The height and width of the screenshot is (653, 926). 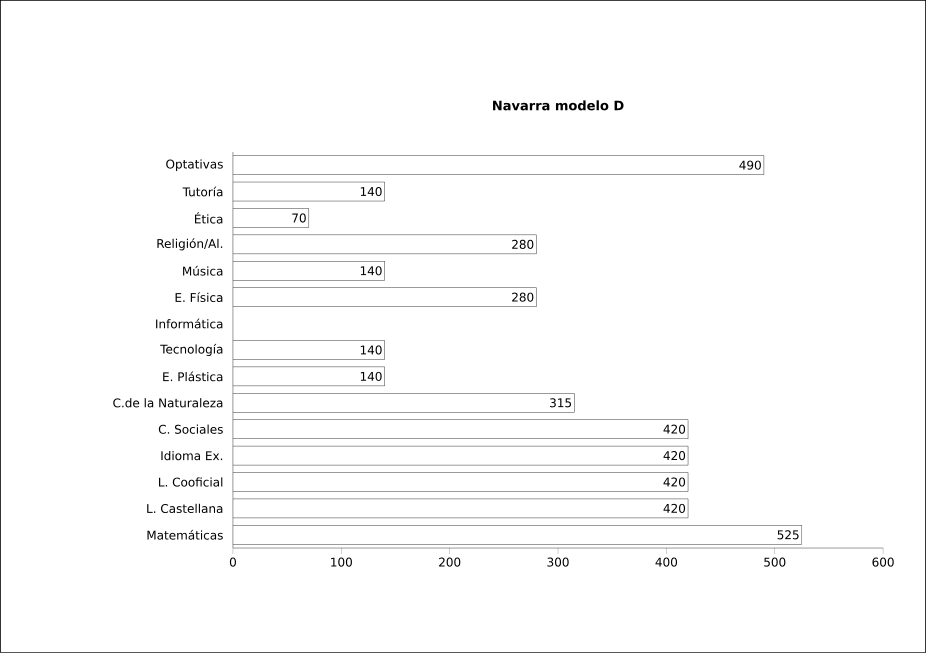 What do you see at coordinates (192, 377) in the screenshot?
I see `y-tick-label: E. Plástica` at bounding box center [192, 377].